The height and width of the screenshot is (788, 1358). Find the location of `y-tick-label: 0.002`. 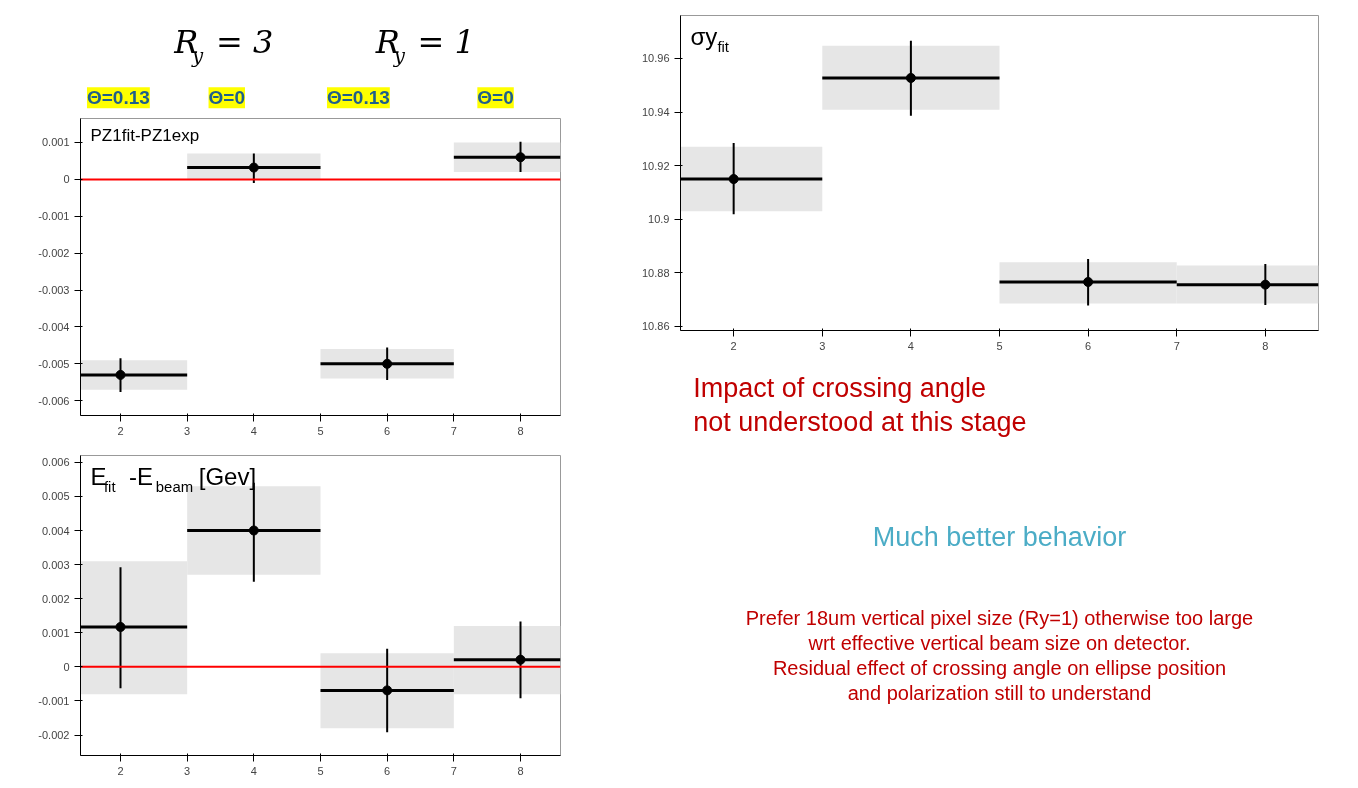

y-tick-label: 0.002 is located at coordinates (55, 598).